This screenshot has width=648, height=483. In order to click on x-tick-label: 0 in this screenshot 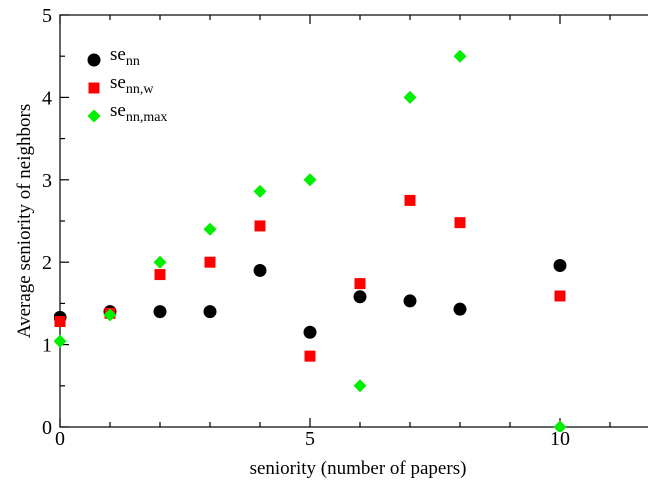, I will do `click(60, 439)`.